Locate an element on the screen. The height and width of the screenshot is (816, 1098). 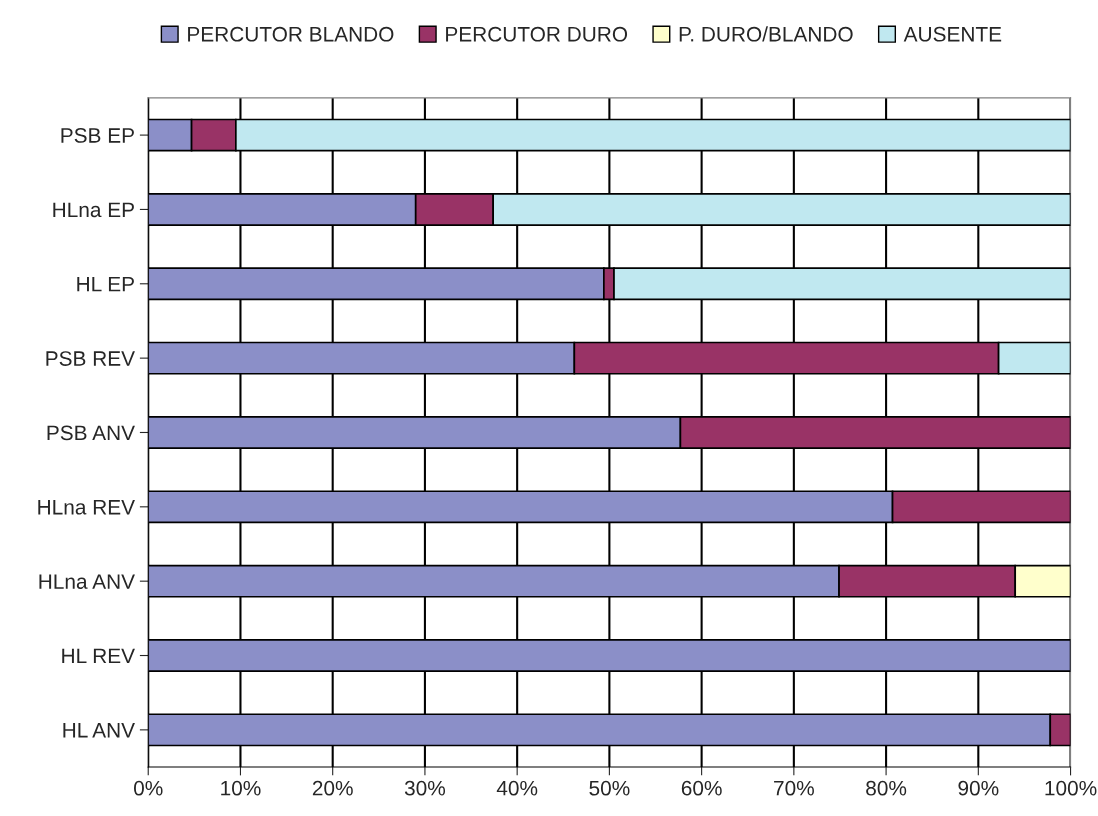
x-tick-label: 10% is located at coordinates (241, 788).